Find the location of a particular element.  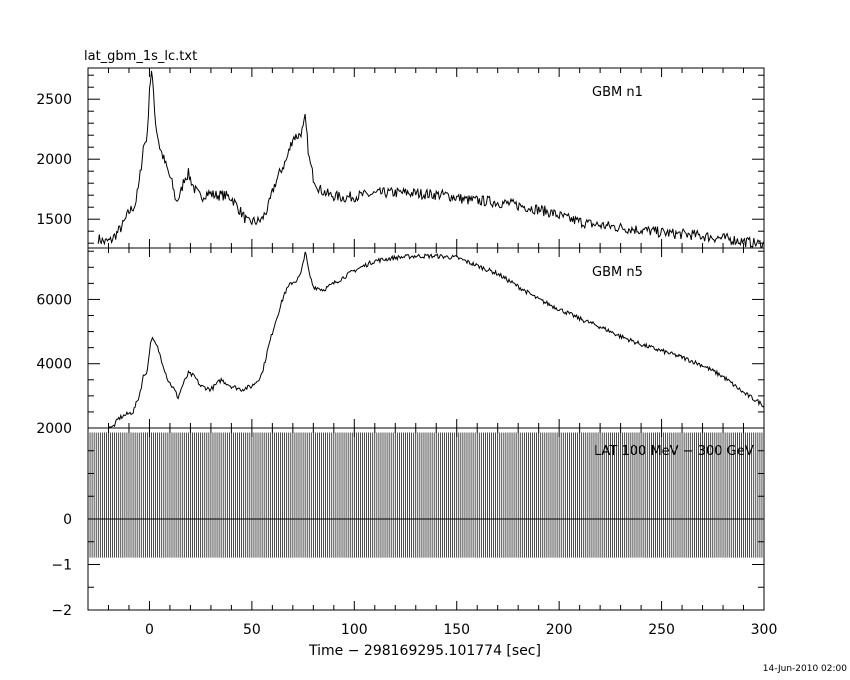

x-tick-label: 150 is located at coordinates (456, 630).